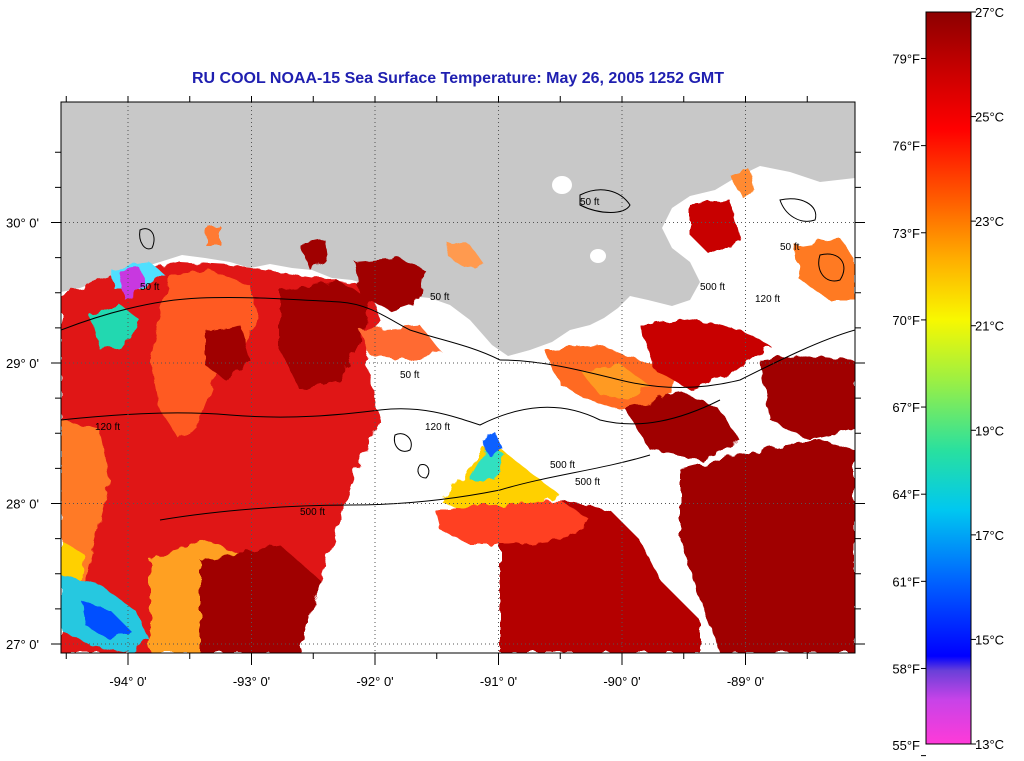 The image size is (1024, 761). I want to click on colorbar-celsius-label: 15°C, so click(989, 639).